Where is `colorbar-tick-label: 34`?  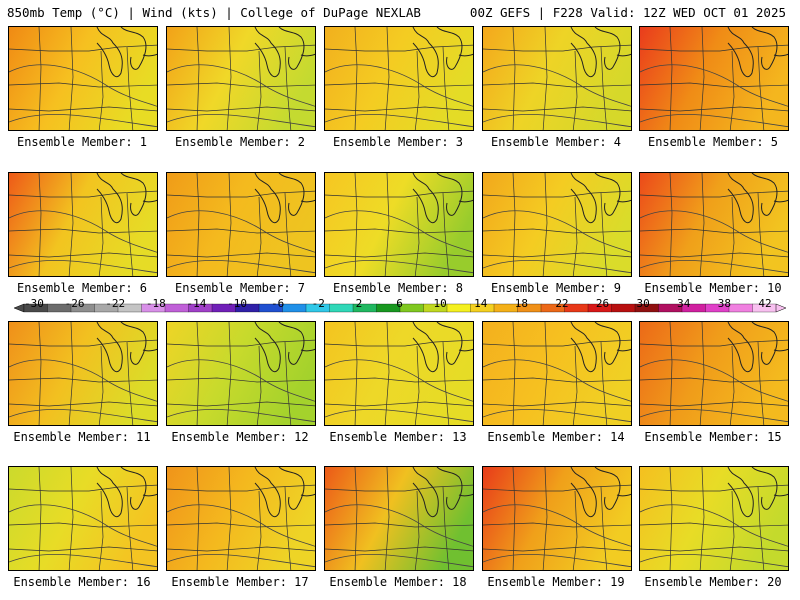
colorbar-tick-label: 34 is located at coordinates (684, 303).